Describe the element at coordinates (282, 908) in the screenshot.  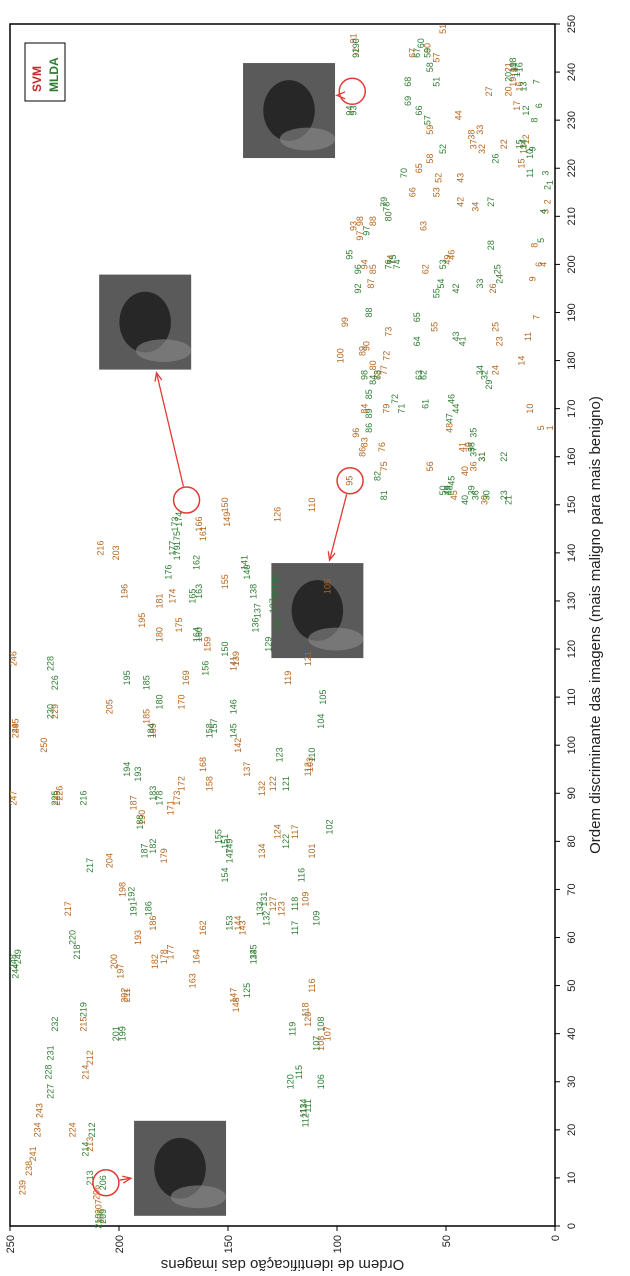
I see `svm-point: 123` at that location.